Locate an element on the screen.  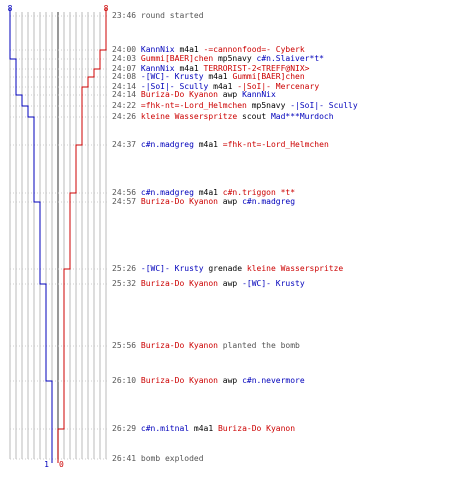
event-row: 26:41 bomb exploded is located at coordinates (158, 459).